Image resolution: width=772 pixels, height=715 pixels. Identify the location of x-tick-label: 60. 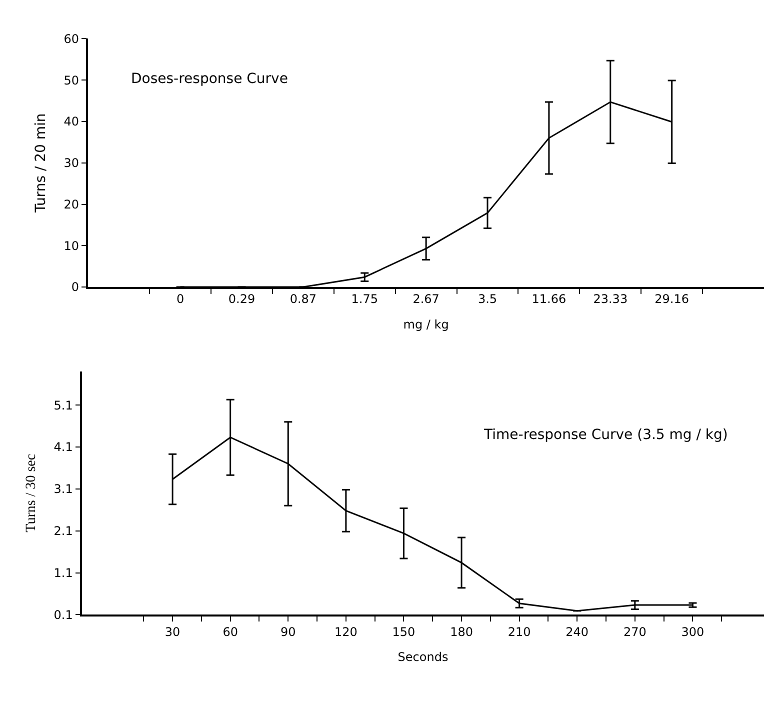
(230, 631).